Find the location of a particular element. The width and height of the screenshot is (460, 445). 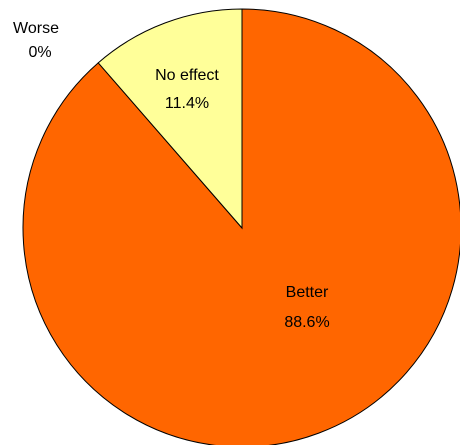

slice-value-no-effect: 11.4% is located at coordinates (187, 103).